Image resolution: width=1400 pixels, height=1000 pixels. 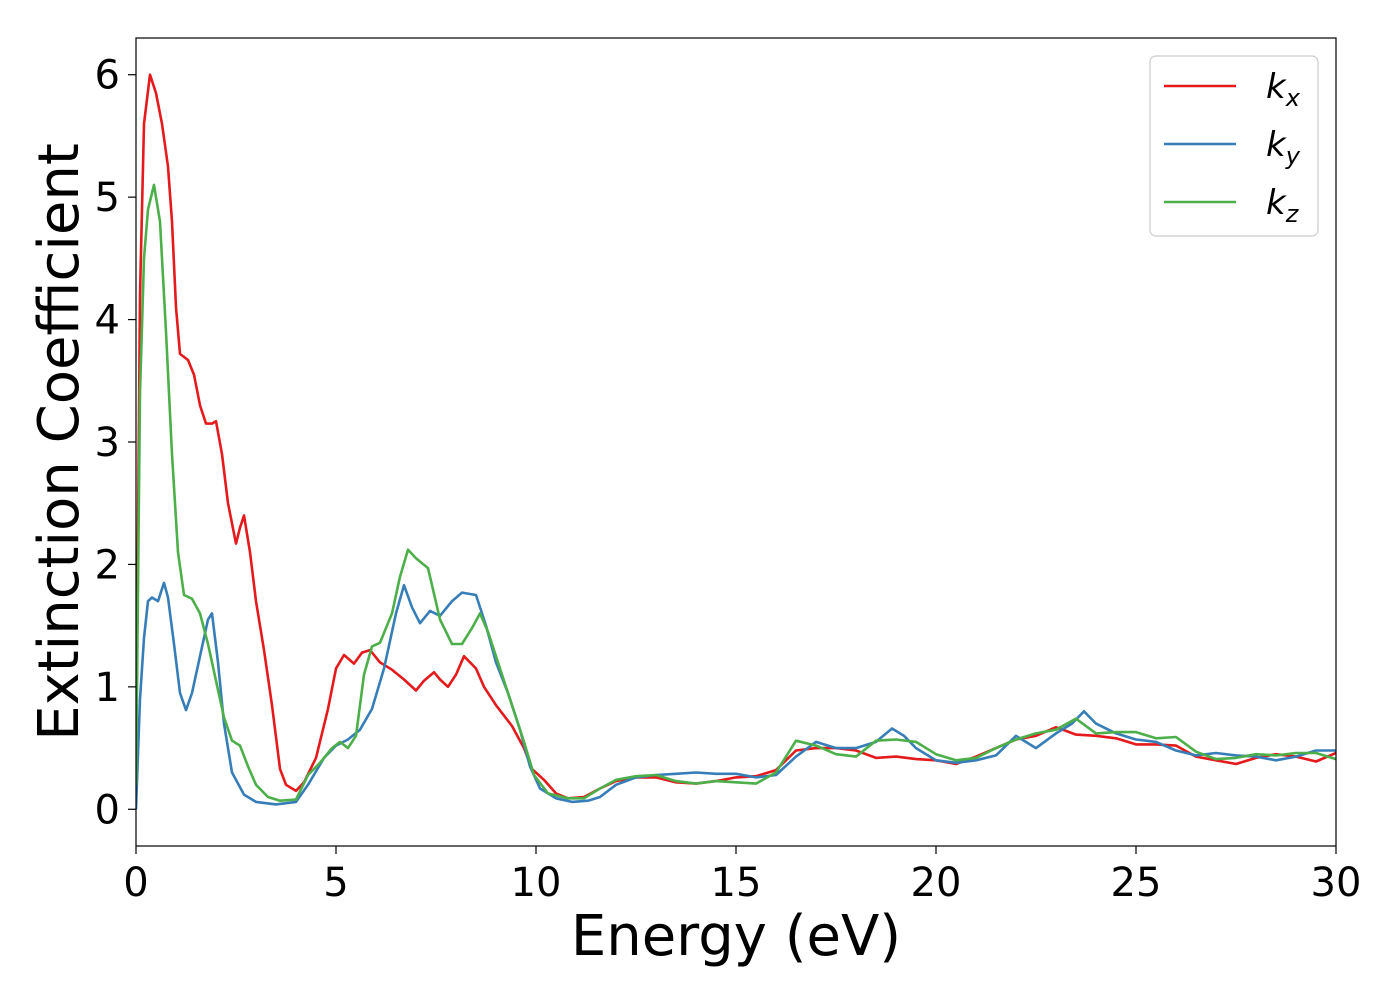 What do you see at coordinates (135, 883) in the screenshot?
I see `x-tick-label: 0` at bounding box center [135, 883].